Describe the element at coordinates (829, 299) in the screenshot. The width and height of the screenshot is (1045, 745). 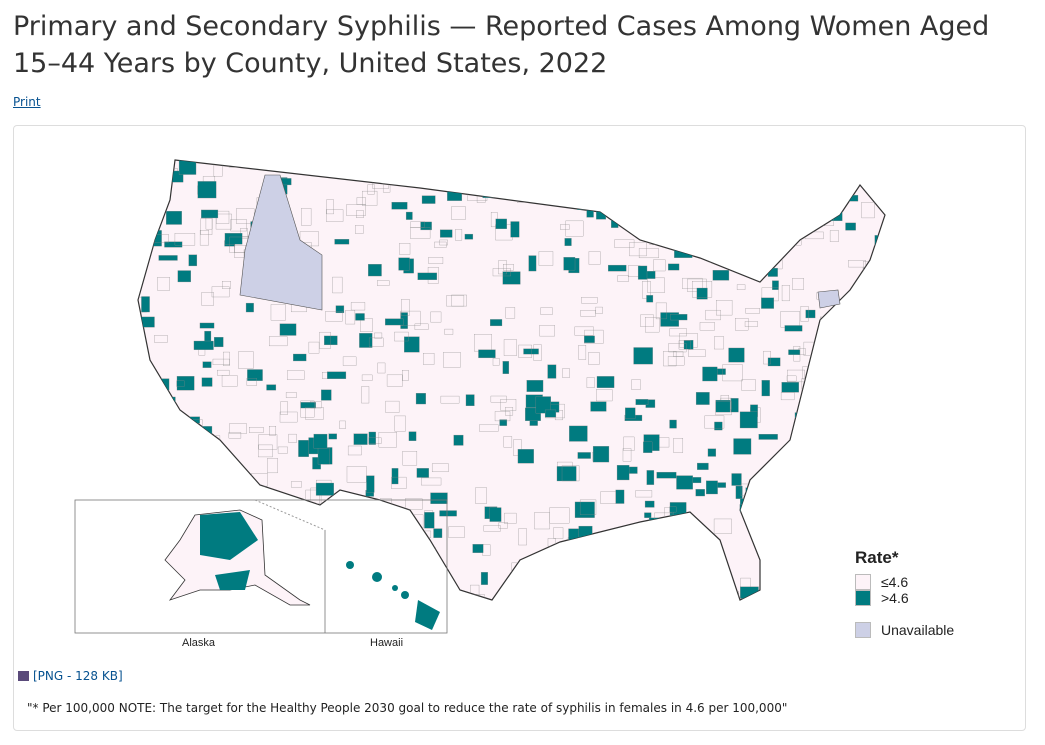
I see `connecticut-unavailable` at that location.